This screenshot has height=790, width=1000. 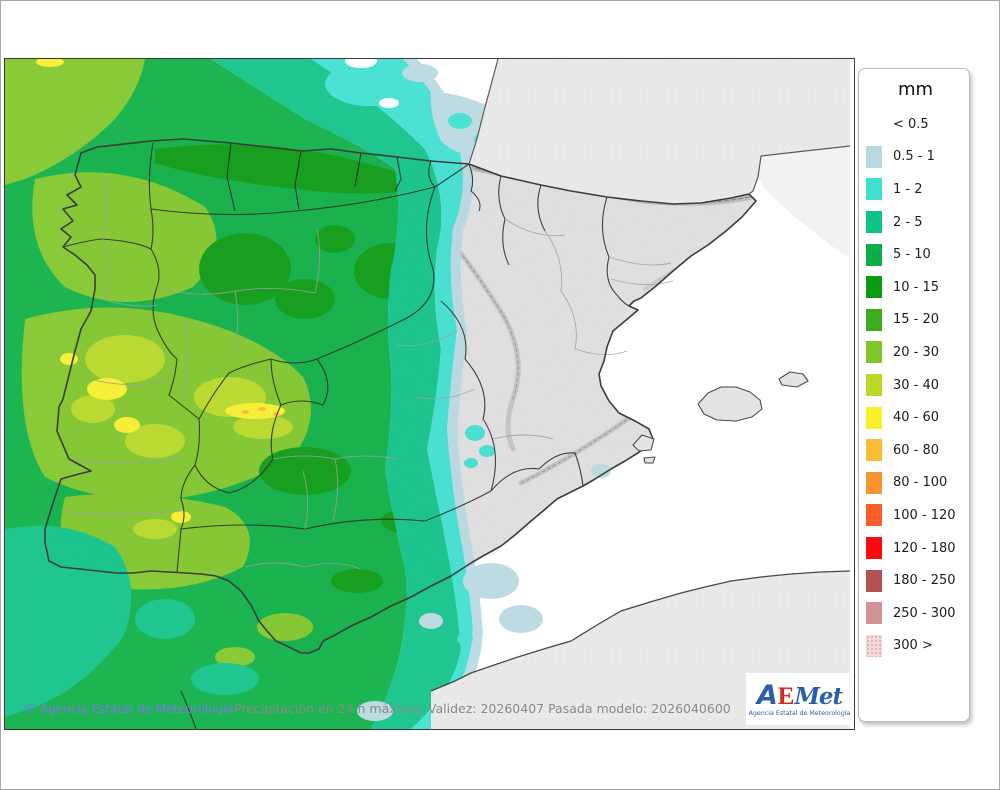 I want to click on formentera-island, so click(x=649, y=460).